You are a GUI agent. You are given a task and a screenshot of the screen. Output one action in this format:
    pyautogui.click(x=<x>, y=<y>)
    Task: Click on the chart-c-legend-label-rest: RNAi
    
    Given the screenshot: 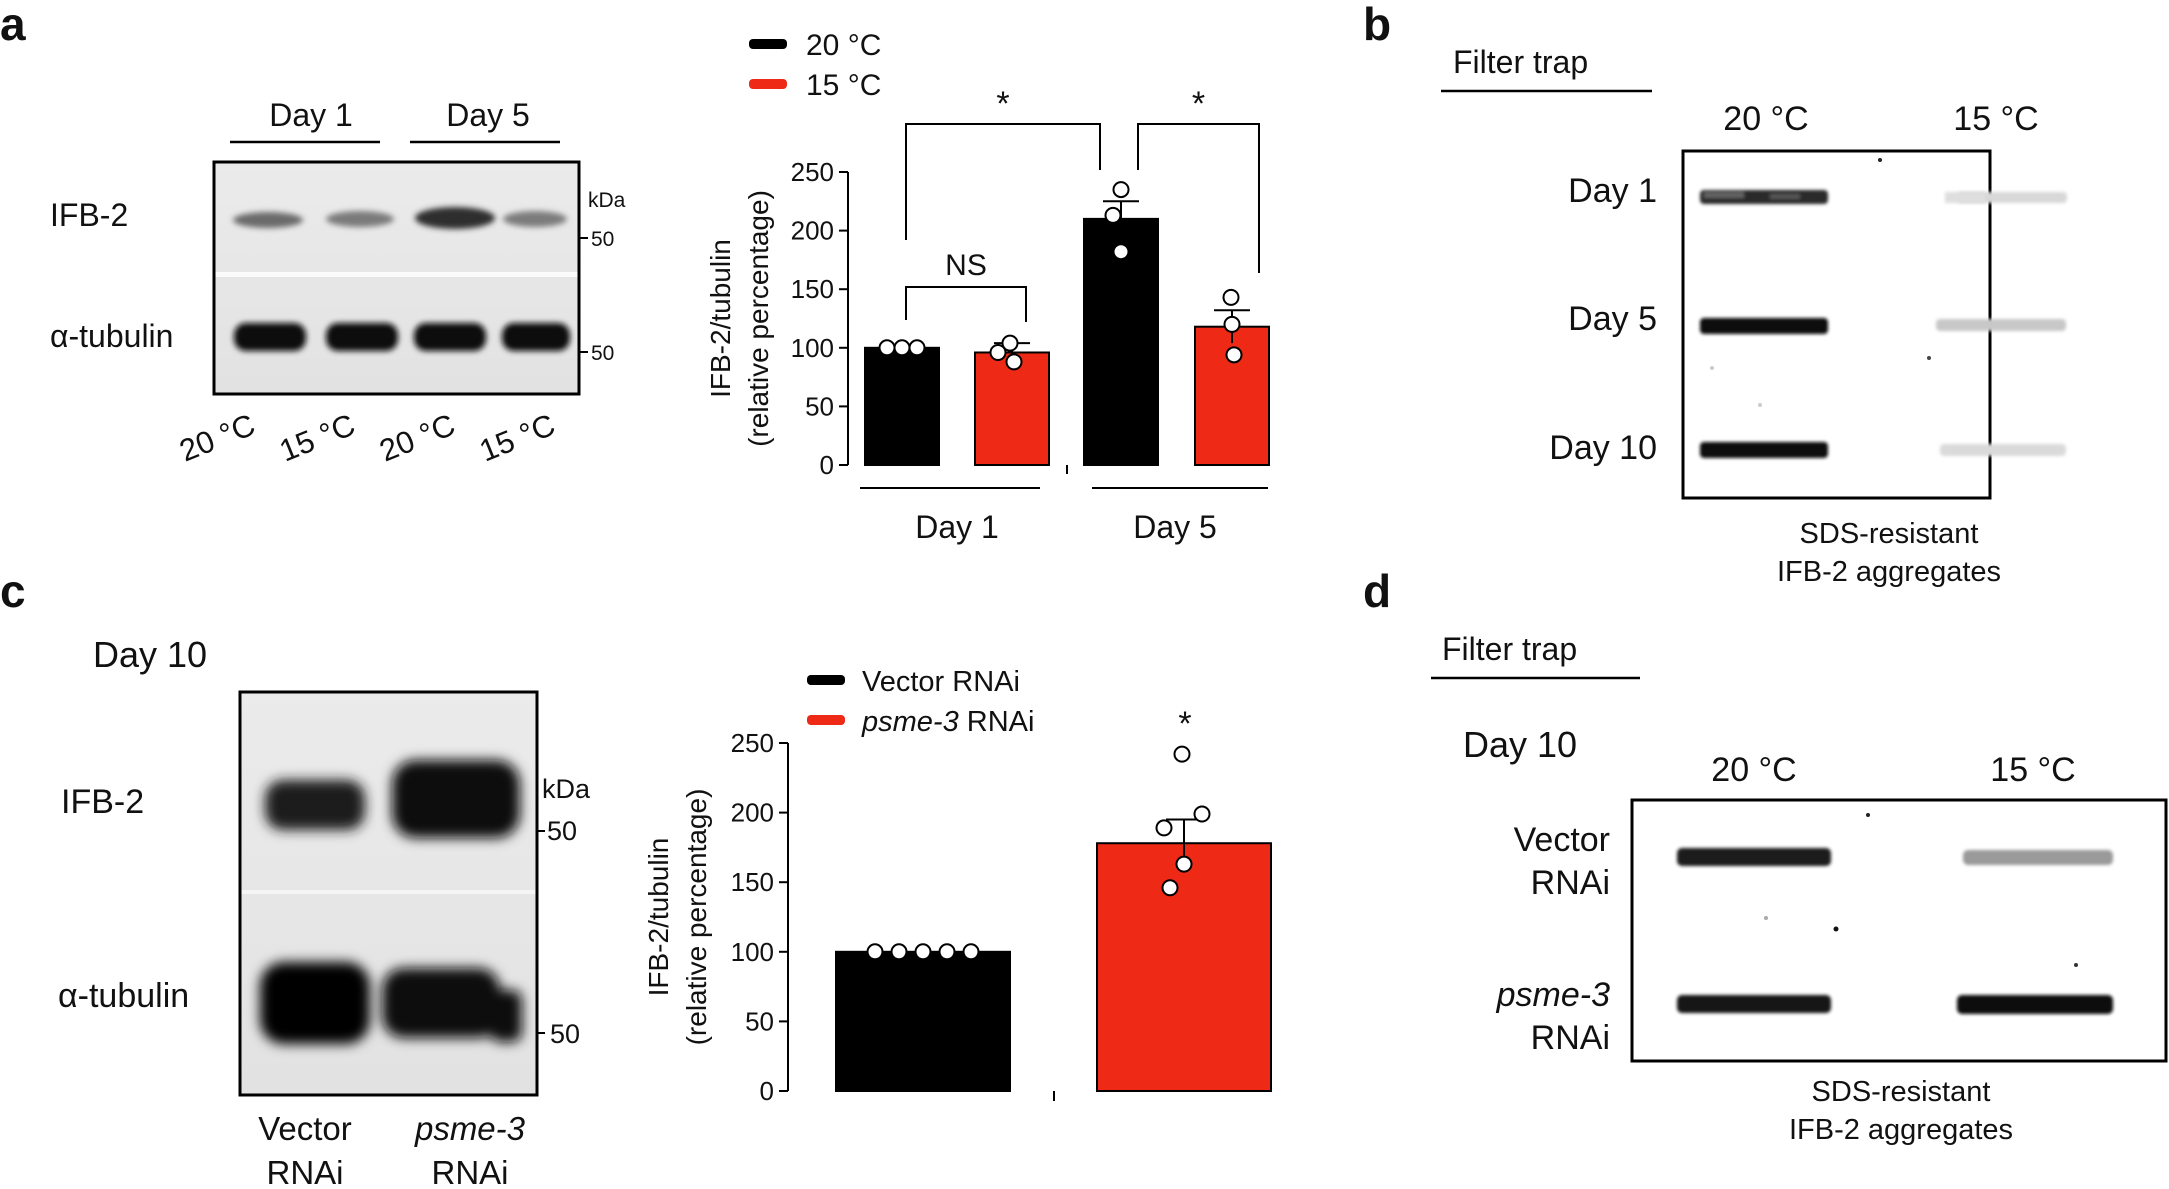 What is the action you would take?
    pyautogui.click(x=997, y=722)
    